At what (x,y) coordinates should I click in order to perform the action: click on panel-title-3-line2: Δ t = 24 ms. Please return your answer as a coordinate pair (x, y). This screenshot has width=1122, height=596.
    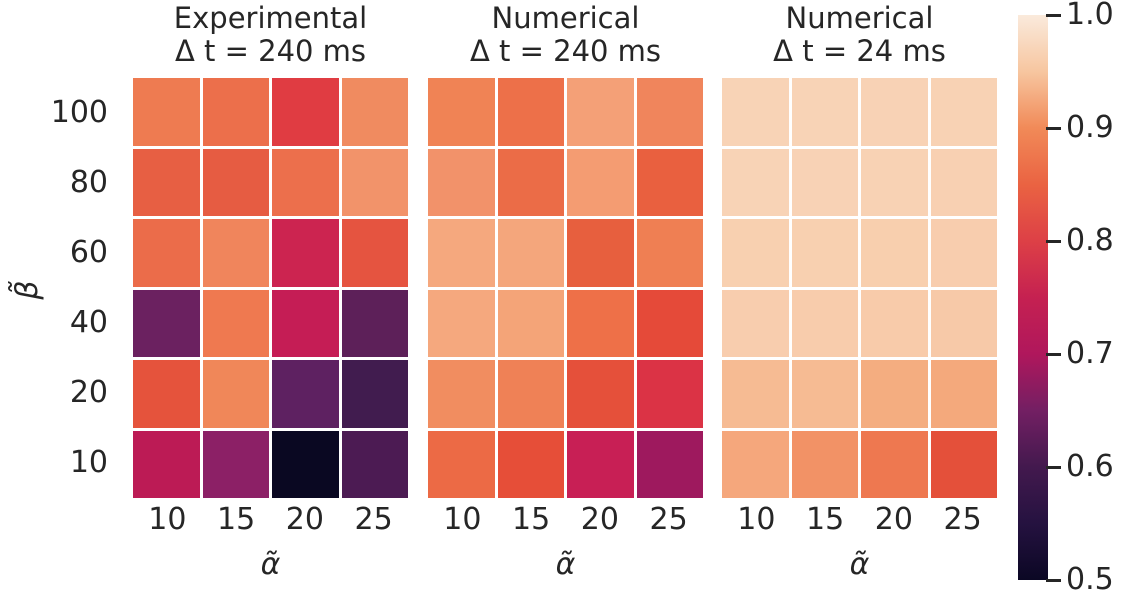
    Looking at the image, I should click on (859, 51).